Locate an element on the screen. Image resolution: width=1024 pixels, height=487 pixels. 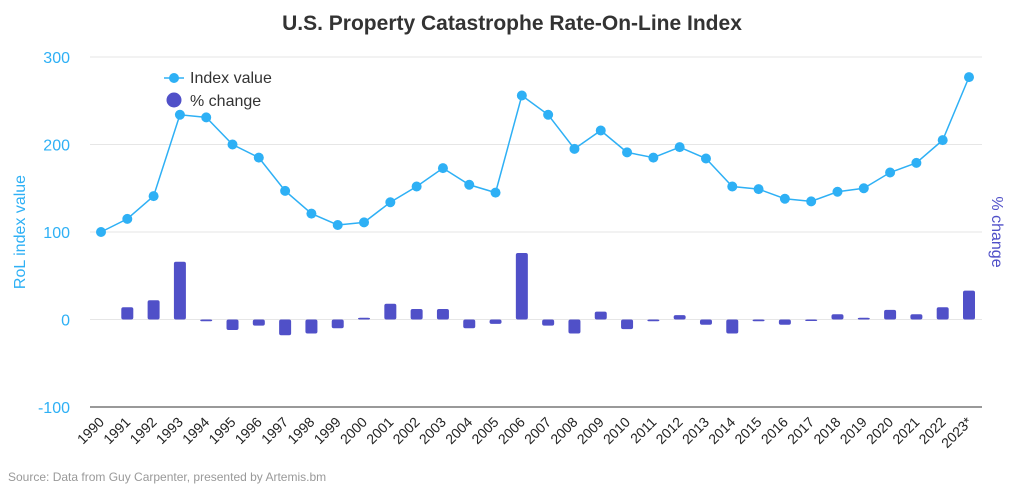
point-1991 is located at coordinates (127, 218).